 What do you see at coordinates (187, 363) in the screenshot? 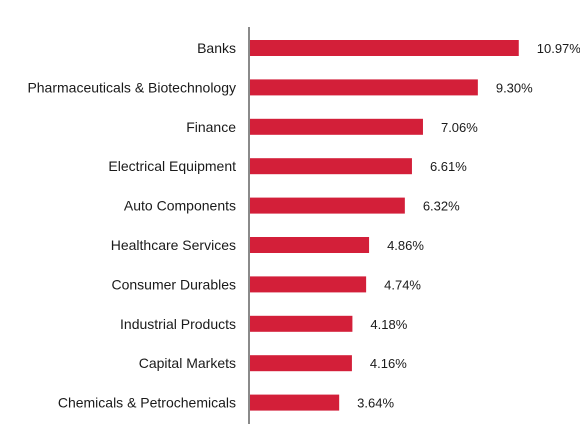
I see `category-label-8: Capital Markets` at bounding box center [187, 363].